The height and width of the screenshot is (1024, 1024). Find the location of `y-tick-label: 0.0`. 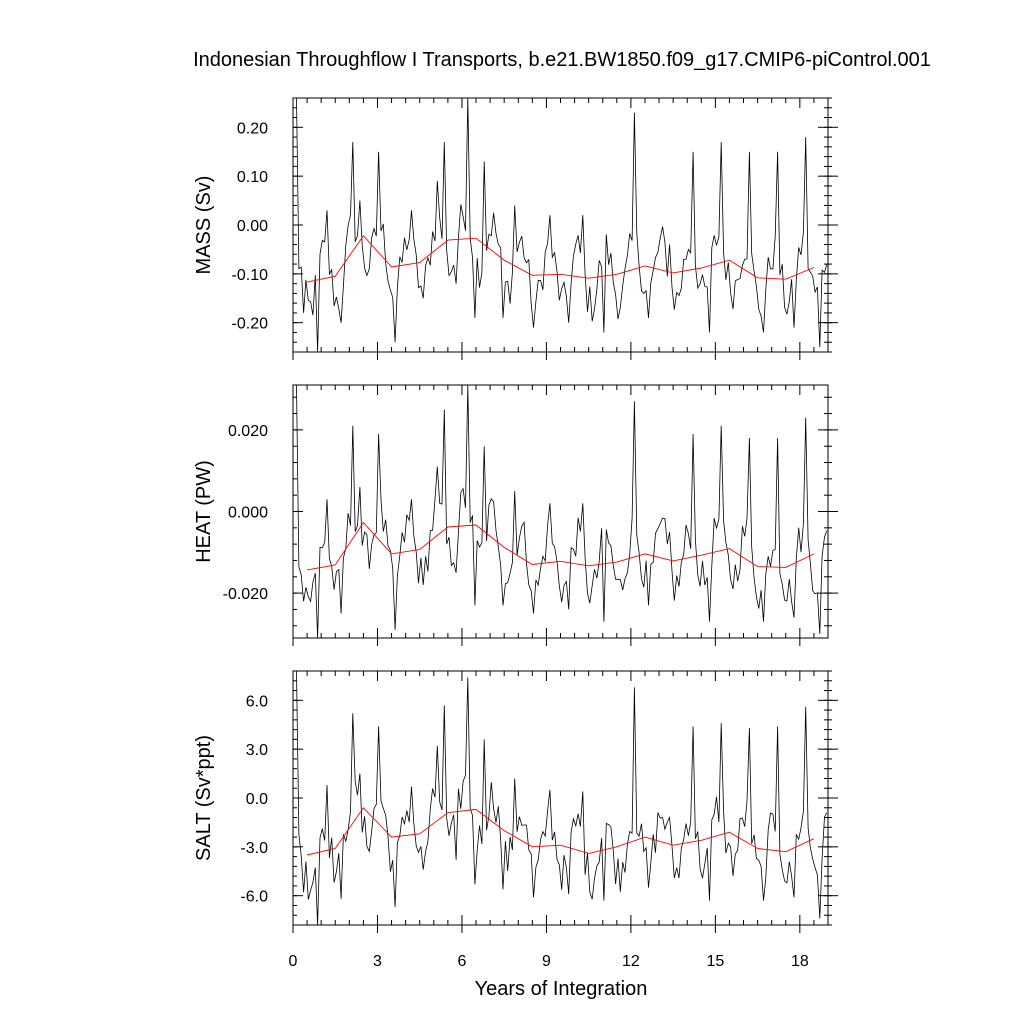

y-tick-label: 0.0 is located at coordinates (257, 799).